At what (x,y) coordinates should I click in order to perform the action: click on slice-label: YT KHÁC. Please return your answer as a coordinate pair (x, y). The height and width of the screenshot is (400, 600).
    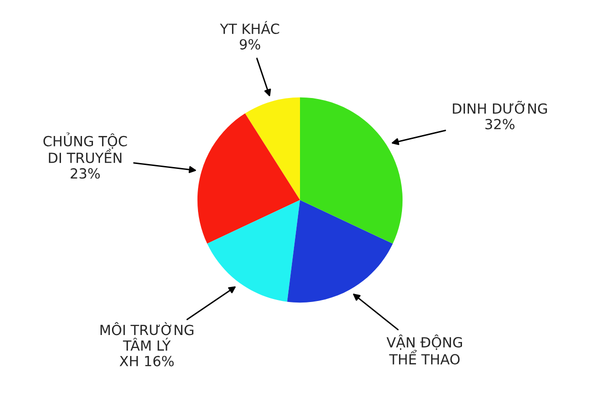
    Looking at the image, I should click on (250, 27).